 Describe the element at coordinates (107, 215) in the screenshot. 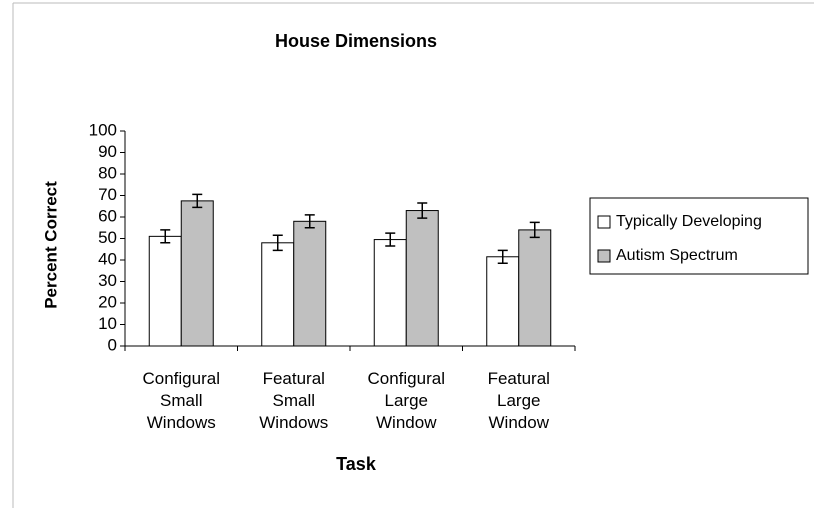

I see `y-tick-label: 60` at that location.